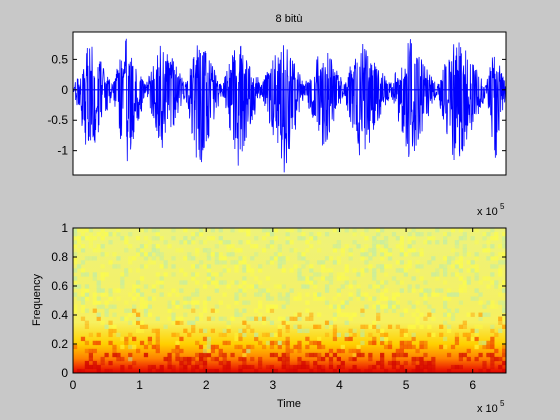 This screenshot has width=560, height=420. What do you see at coordinates (289, 404) in the screenshot?
I see `spectrogram-xlabel: Time` at bounding box center [289, 404].